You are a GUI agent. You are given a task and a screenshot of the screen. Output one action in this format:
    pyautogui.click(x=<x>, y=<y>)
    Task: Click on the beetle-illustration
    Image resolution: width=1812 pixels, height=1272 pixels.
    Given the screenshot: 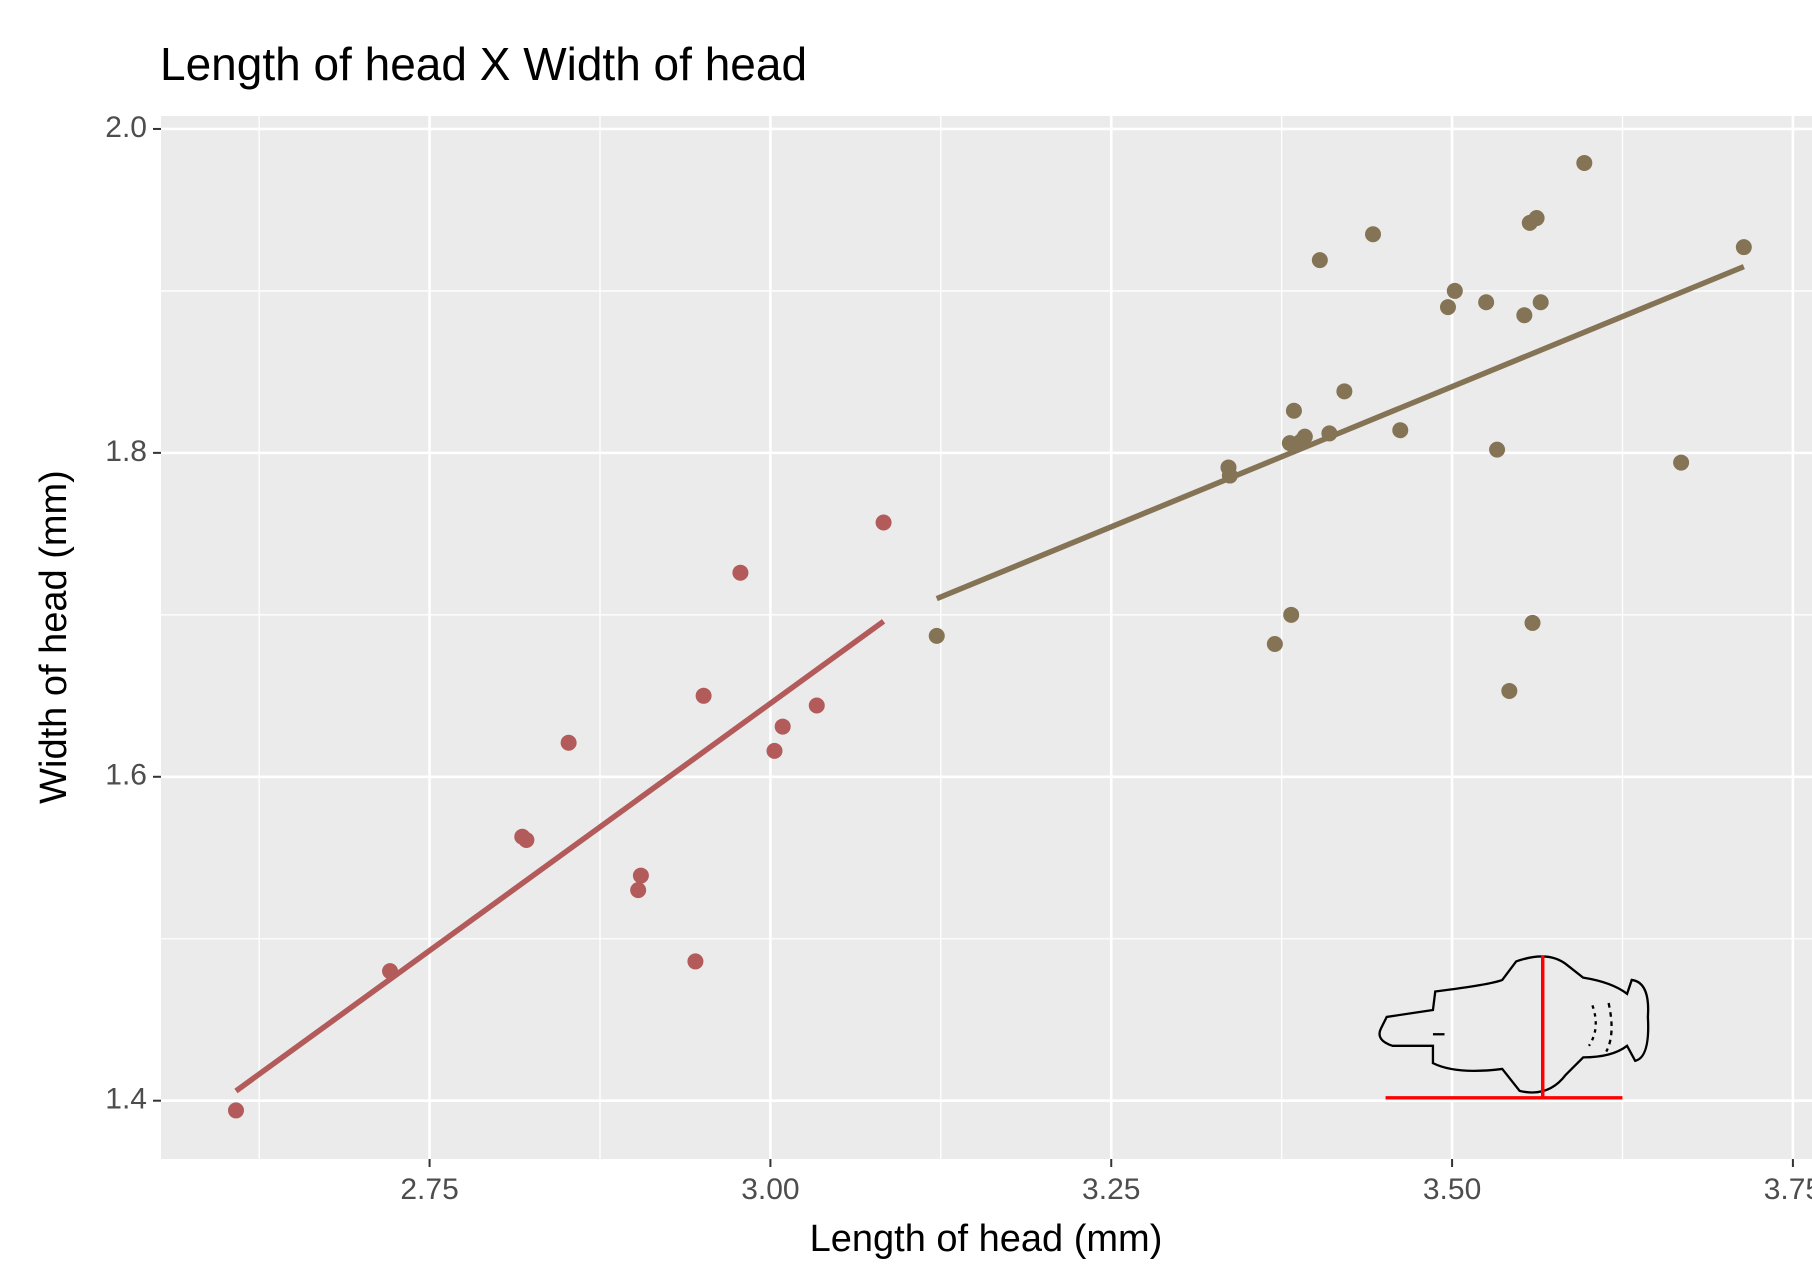 What is the action you would take?
    pyautogui.click(x=1514, y=1027)
    